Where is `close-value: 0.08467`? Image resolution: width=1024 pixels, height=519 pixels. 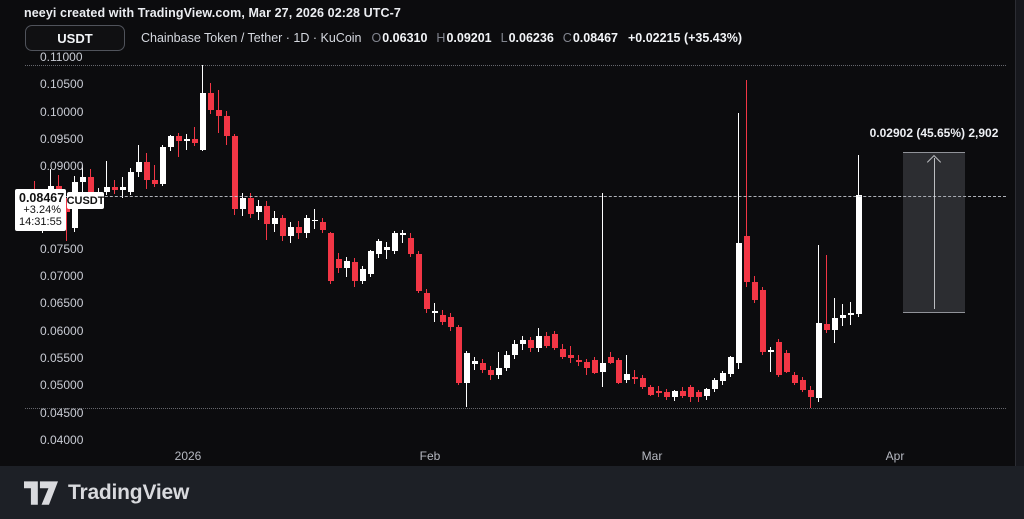
close-value: 0.08467 is located at coordinates (595, 38).